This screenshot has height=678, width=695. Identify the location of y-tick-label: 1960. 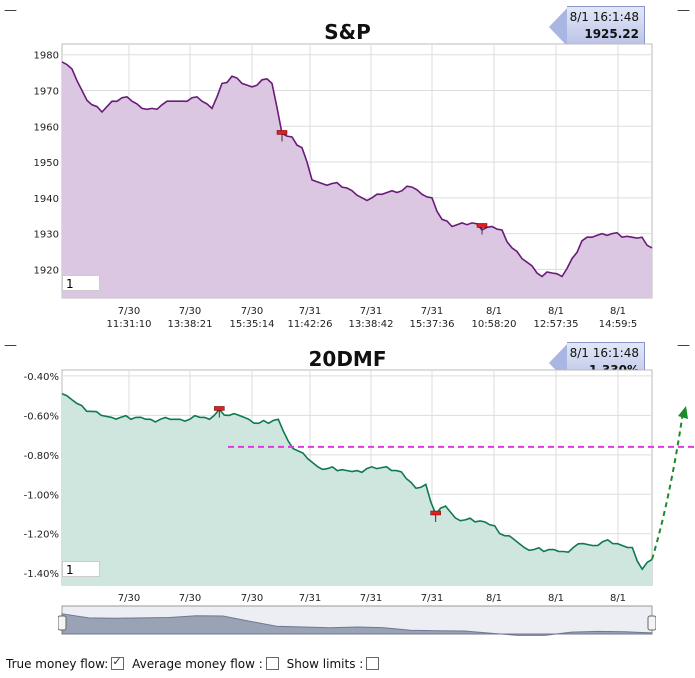
(46, 127).